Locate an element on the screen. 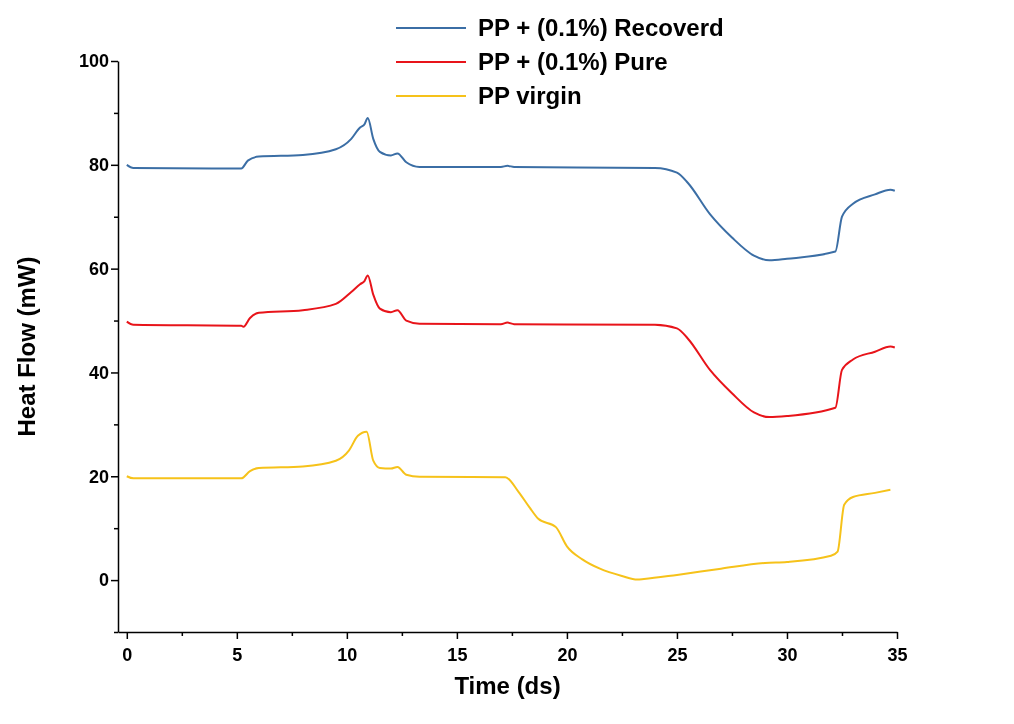  y-tick-label: 40 is located at coordinates (98, 372).